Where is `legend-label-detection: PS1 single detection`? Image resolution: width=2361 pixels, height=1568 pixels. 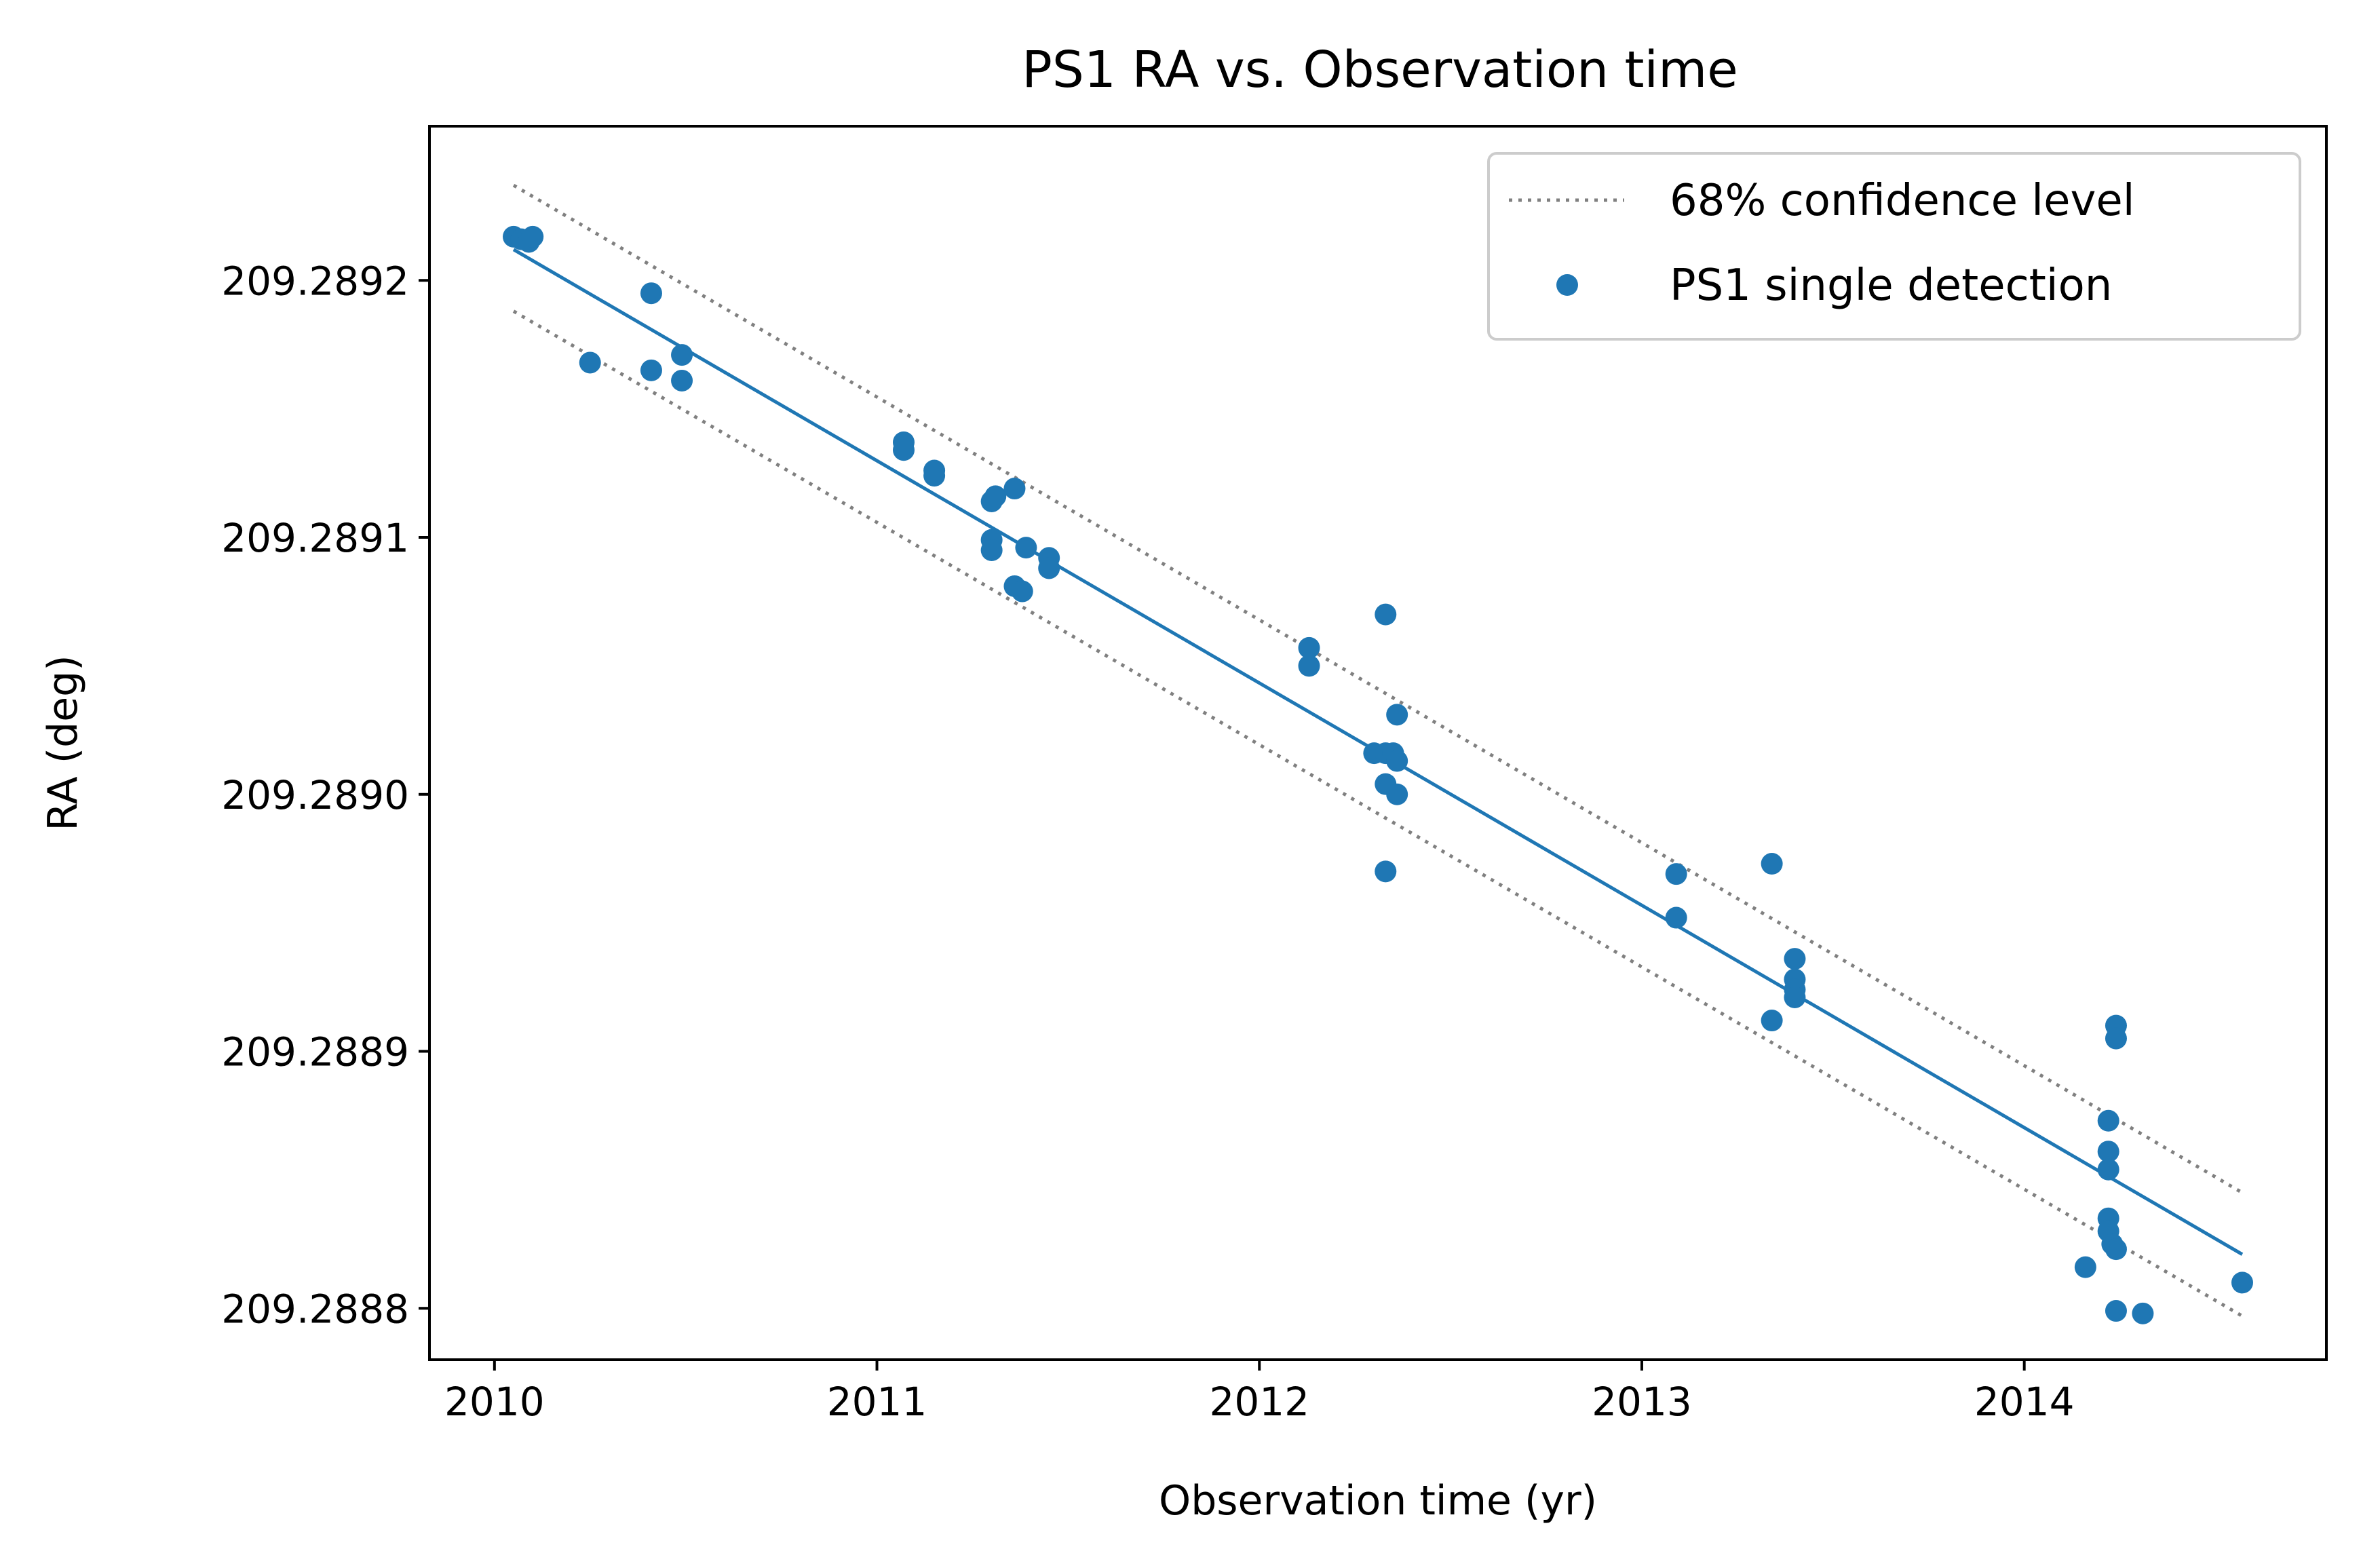
legend-label-detection: PS1 single detection is located at coordinates (1891, 286).